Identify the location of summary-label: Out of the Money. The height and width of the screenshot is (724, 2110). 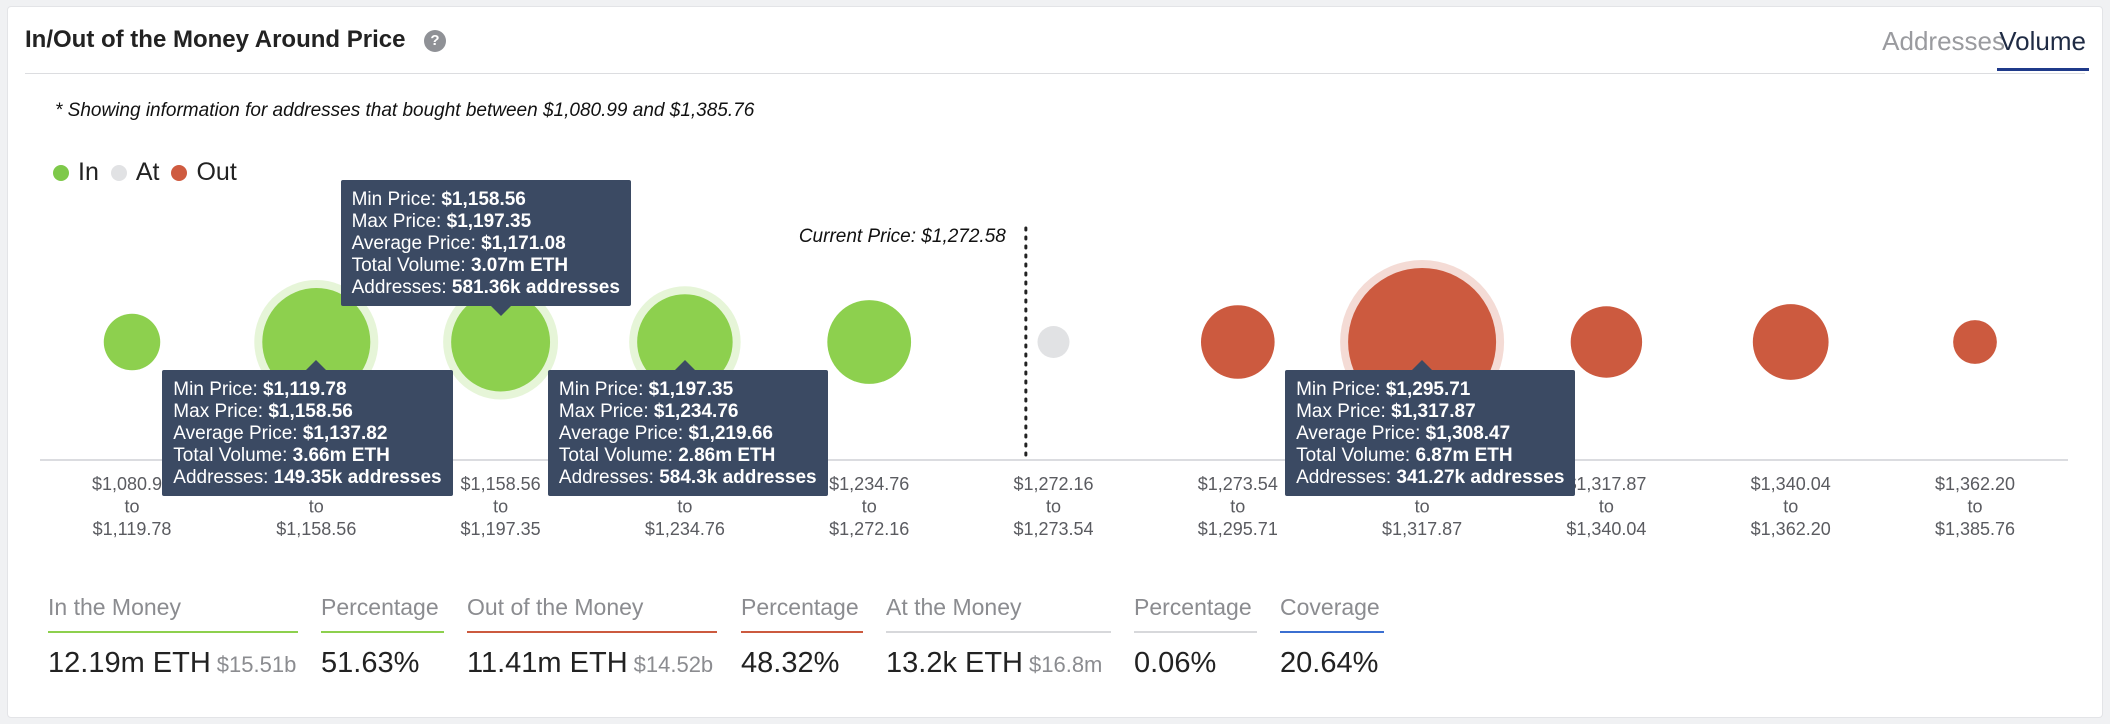
(555, 607).